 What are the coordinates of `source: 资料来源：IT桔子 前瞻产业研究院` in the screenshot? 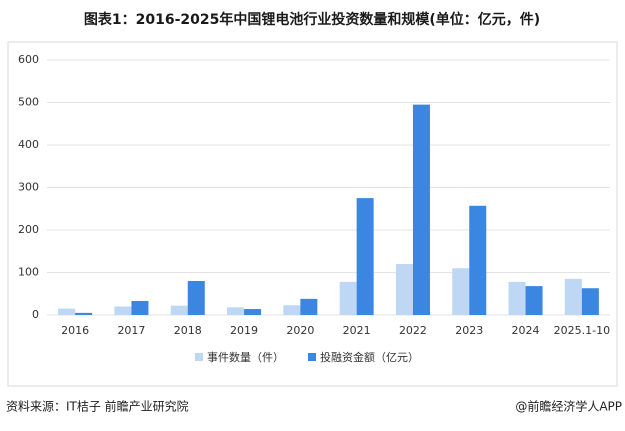 It's located at (97, 406).